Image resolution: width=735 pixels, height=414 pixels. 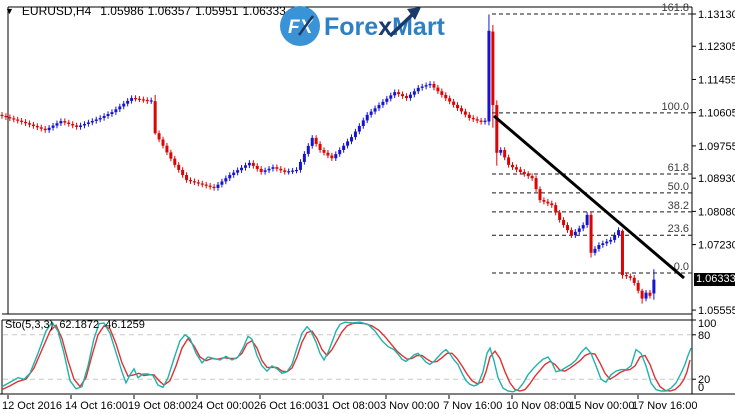 What do you see at coordinates (716, 147) in the screenshot?
I see `price-axis-label: 1.09755` at bounding box center [716, 147].